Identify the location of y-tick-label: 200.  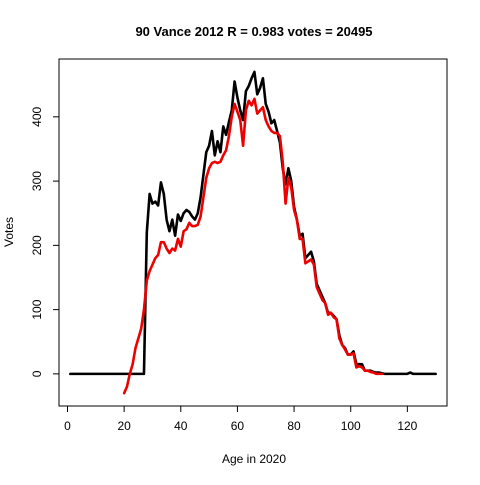
(37, 245).